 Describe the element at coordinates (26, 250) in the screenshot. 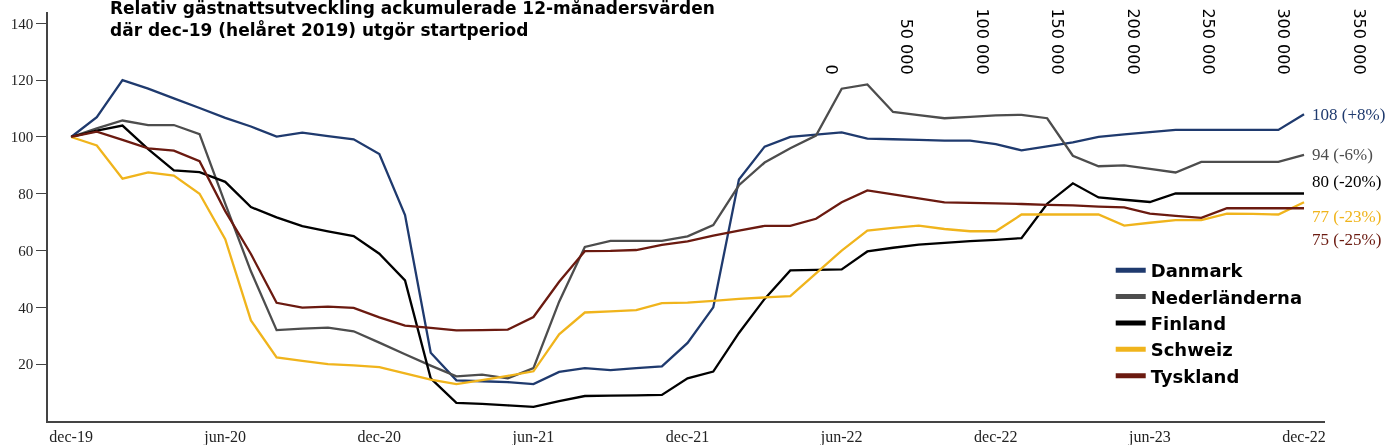

I see `y-tick-label: 60` at that location.